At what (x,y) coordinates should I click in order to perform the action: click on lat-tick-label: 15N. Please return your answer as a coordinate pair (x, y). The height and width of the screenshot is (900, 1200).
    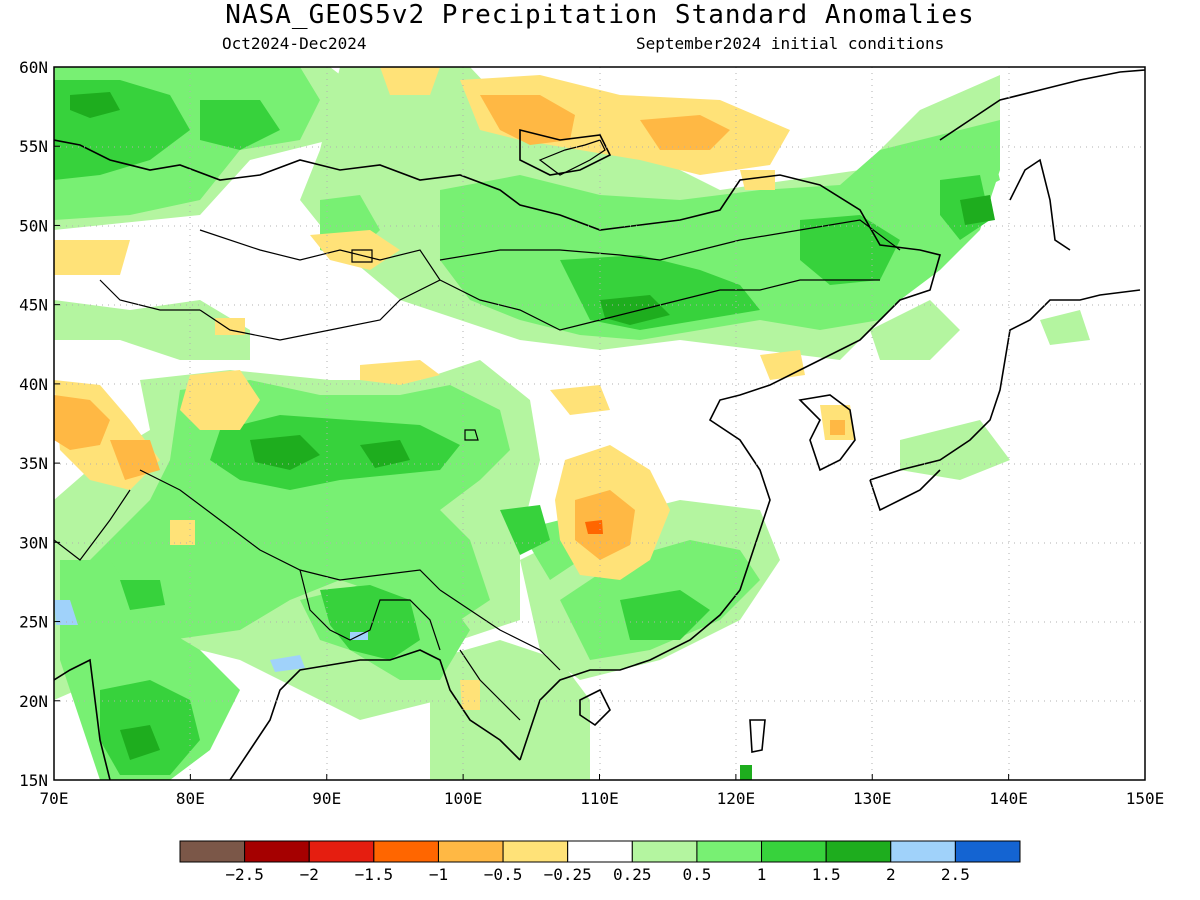
    Looking at the image, I should click on (33, 780).